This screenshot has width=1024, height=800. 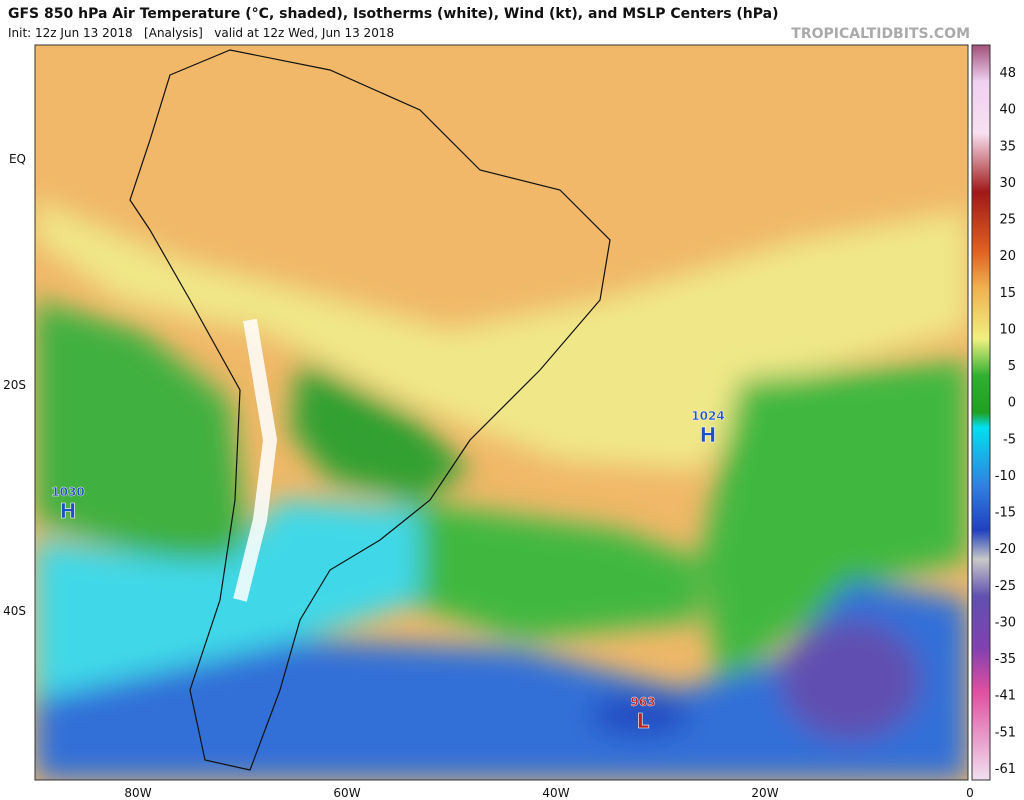 What do you see at coordinates (1007, 220) in the screenshot?
I see `colorbar-label: 25` at bounding box center [1007, 220].